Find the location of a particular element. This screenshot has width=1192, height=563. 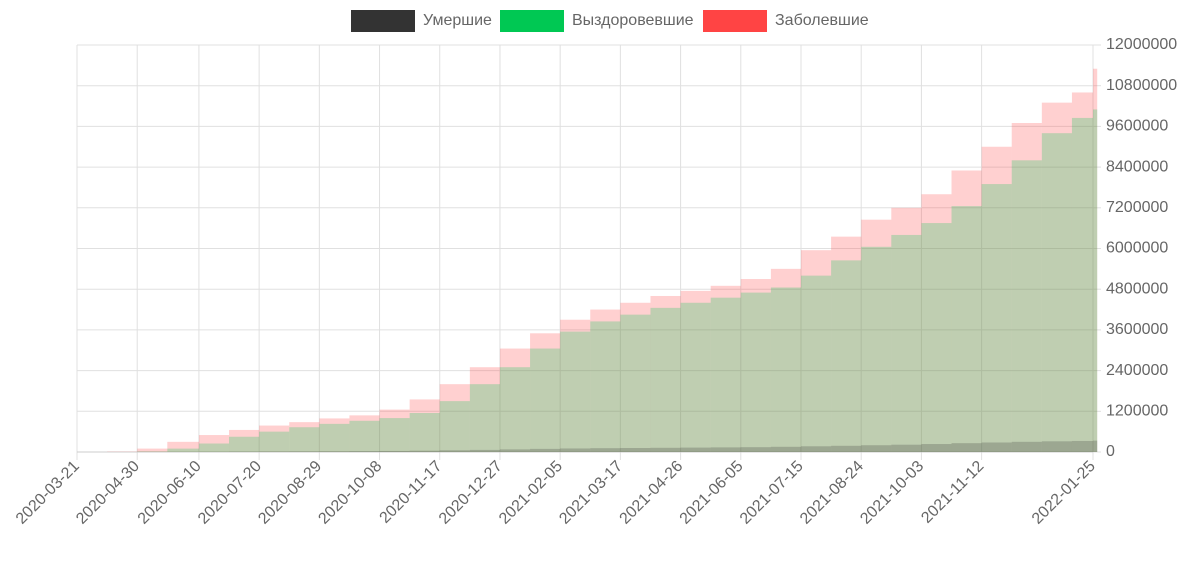

x-tick-label: 2020-04-30 is located at coordinates (108, 493).